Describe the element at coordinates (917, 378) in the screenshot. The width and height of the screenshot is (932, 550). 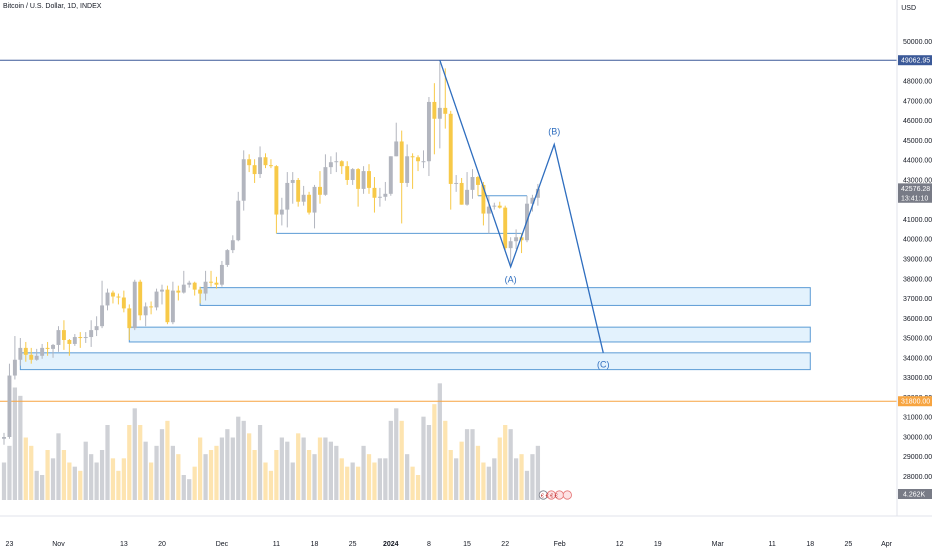
I see `y-tick-label: 33000.00` at that location.